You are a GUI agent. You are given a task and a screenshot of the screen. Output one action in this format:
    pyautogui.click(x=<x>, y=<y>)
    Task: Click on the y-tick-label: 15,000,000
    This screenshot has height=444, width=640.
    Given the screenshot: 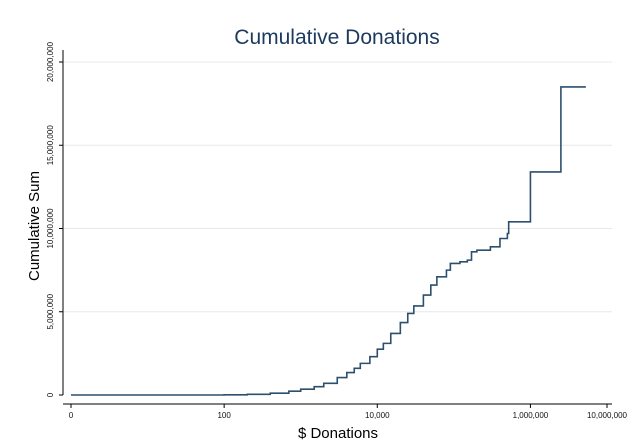 What is the action you would take?
    pyautogui.click(x=50, y=145)
    